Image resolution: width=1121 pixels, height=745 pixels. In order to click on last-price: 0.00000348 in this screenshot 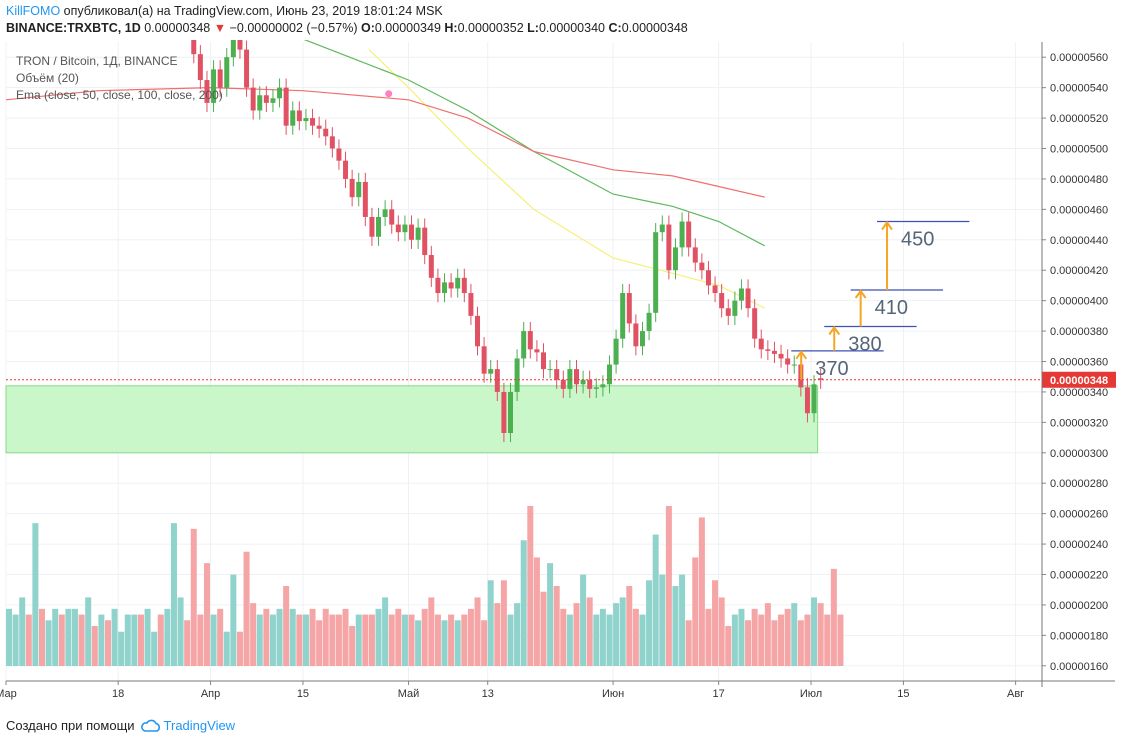, I will do `click(177, 28)`.